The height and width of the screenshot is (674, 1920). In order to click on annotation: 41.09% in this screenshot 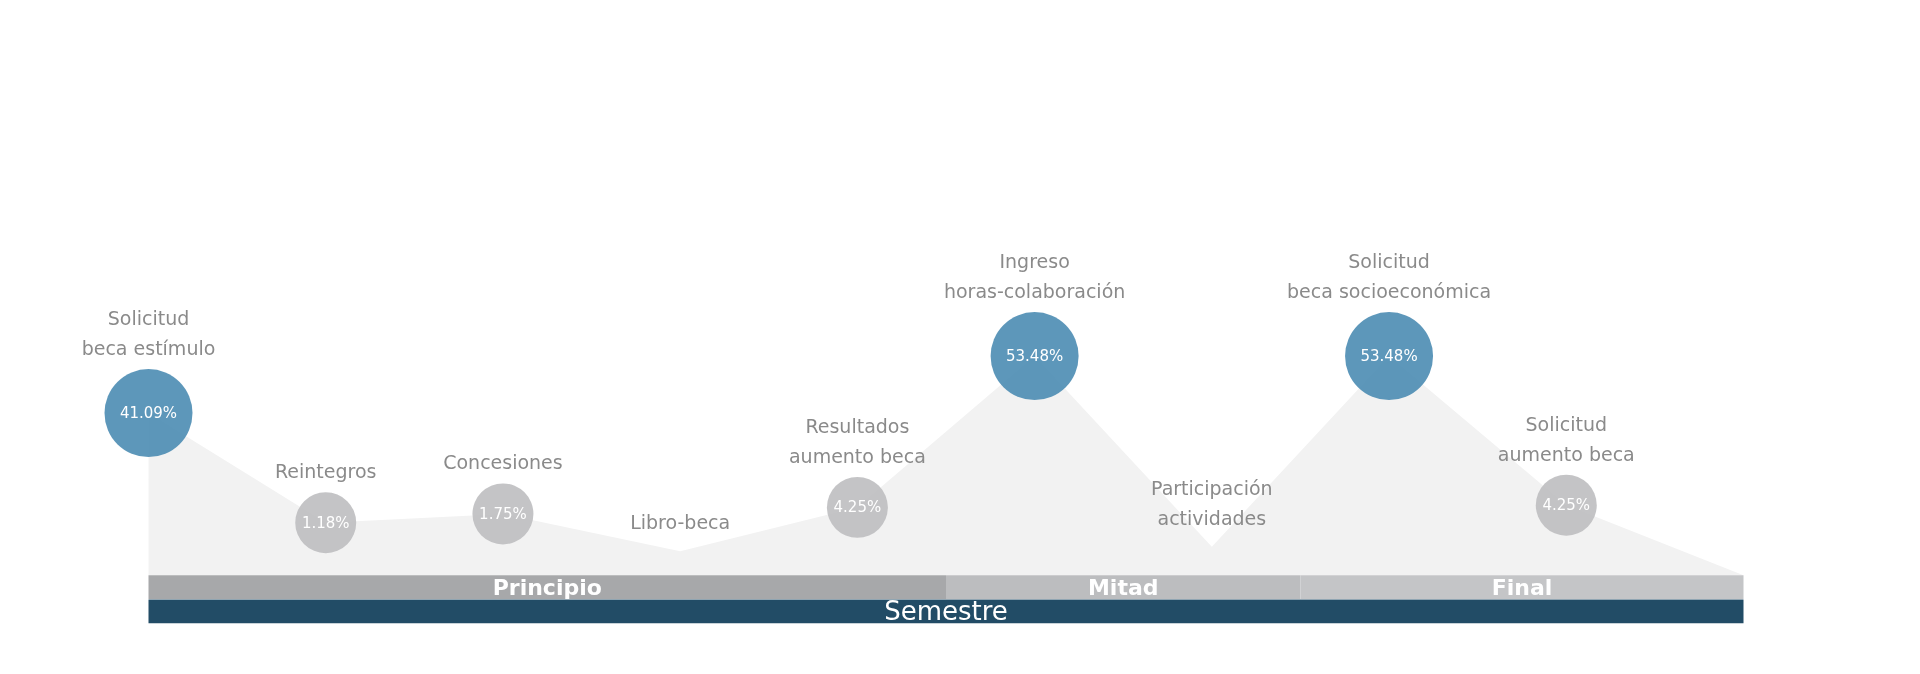, I will do `click(148, 413)`.